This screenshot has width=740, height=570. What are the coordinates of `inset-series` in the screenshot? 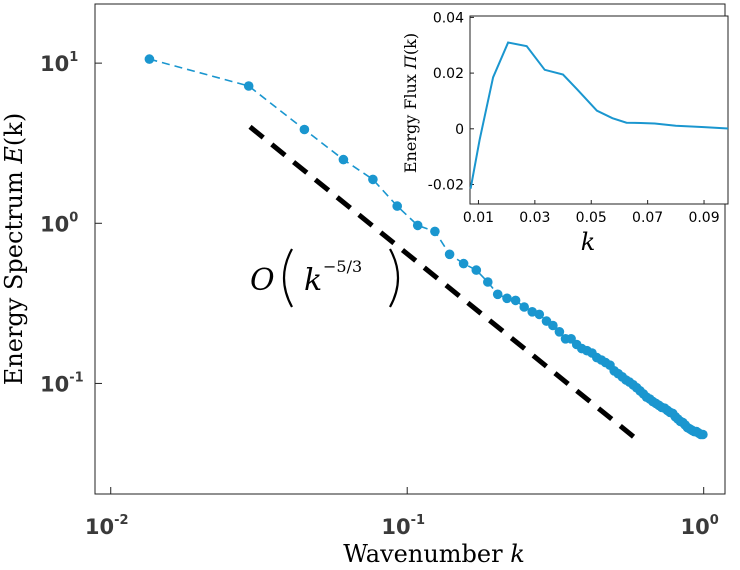 It's located at (599, 115).